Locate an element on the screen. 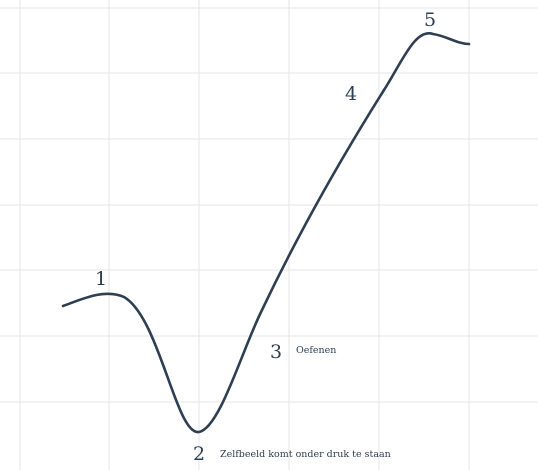 The height and width of the screenshot is (470, 538). point-label-2: Zelfbeeld komt onder druk te staan is located at coordinates (305, 454).